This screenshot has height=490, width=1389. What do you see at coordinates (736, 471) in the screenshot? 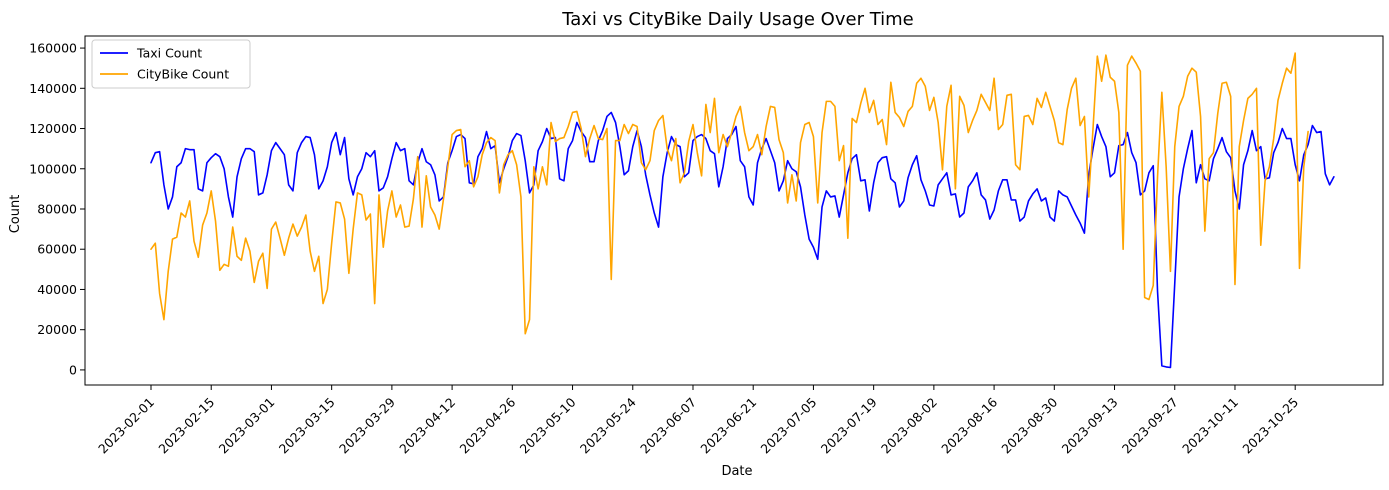
I see `x-axis-title: Date` at bounding box center [736, 471].